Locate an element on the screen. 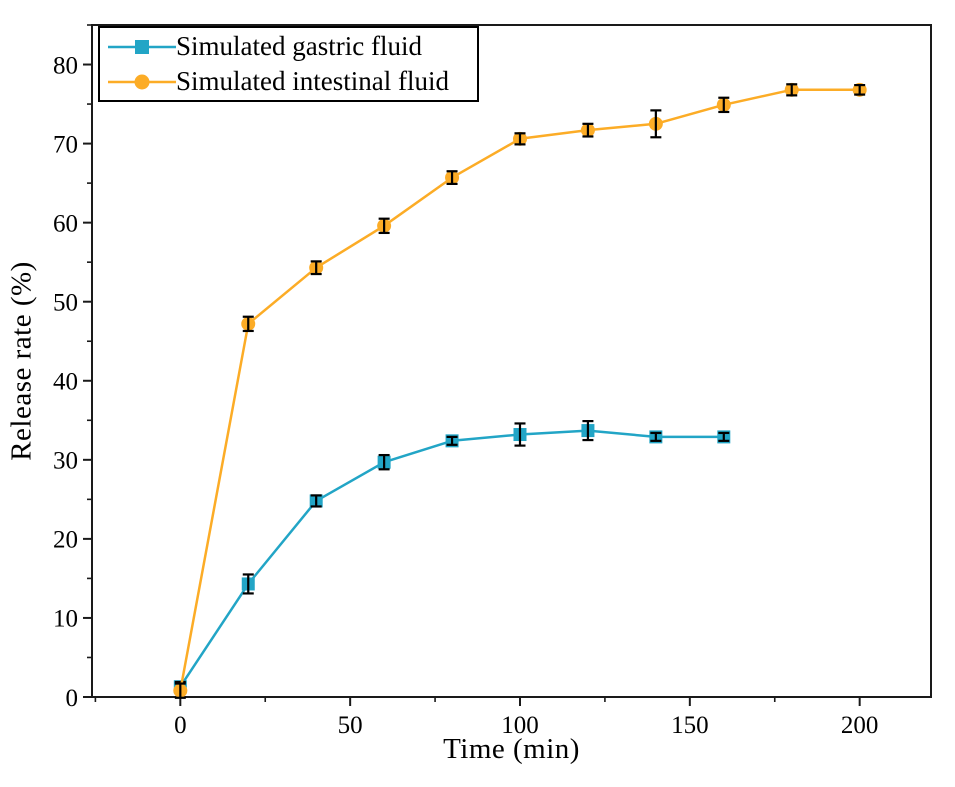 The width and height of the screenshot is (955, 787). x-tick-label: 100 is located at coordinates (520, 725).